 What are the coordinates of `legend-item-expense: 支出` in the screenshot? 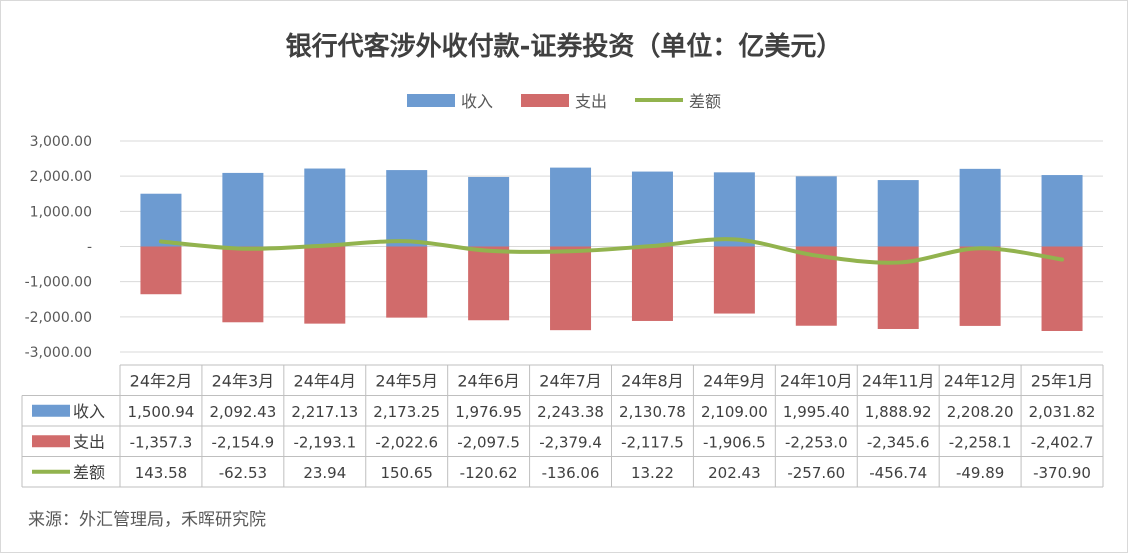 It's located at (563, 100).